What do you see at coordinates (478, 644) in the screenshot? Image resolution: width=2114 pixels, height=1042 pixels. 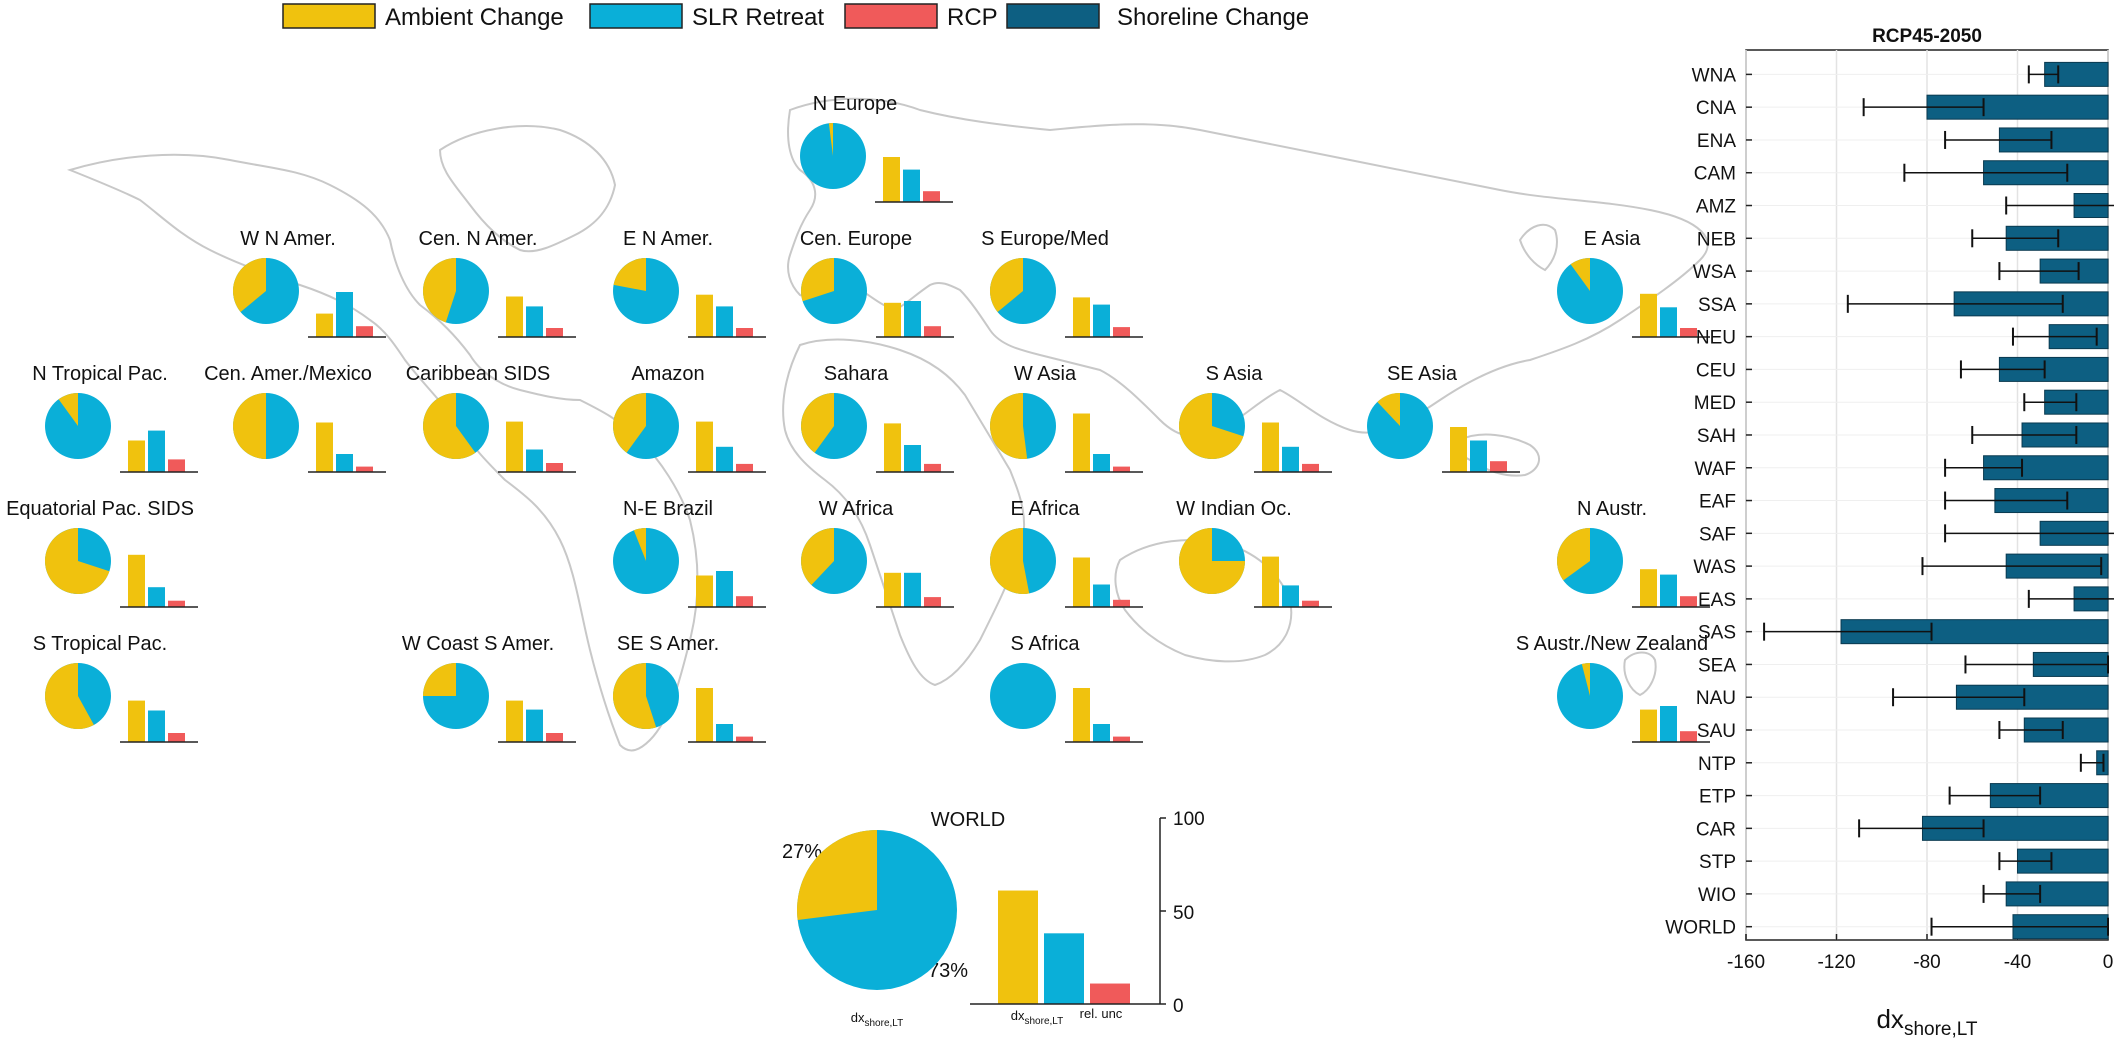 I see `region-w-coast-s-amer-title: W Coast S Amer.` at bounding box center [478, 644].